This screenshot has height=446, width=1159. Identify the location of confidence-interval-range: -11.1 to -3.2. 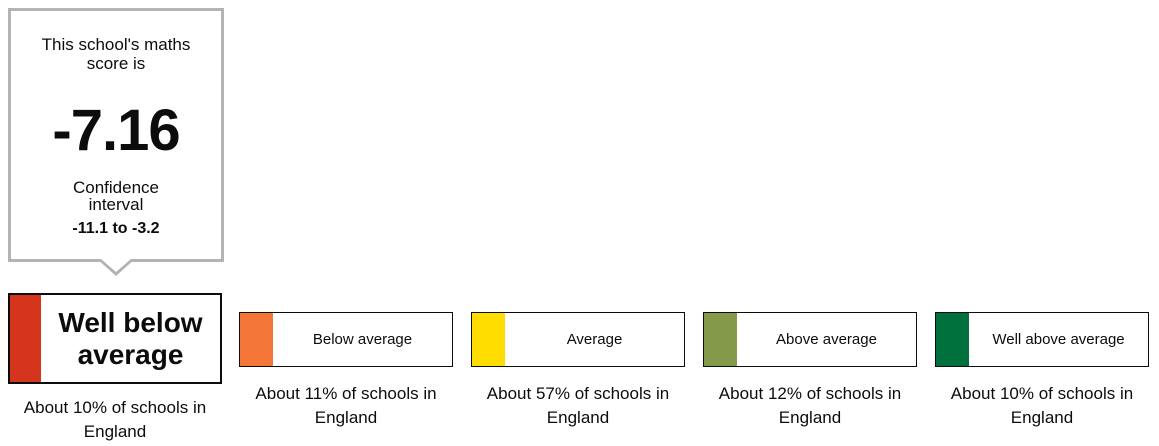
(116, 228).